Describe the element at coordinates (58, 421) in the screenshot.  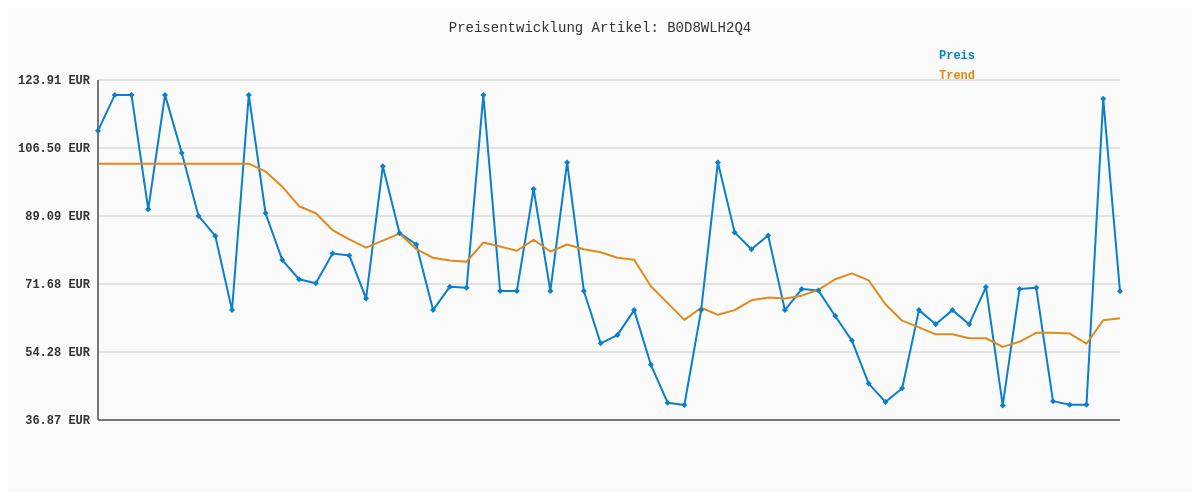
I see `y-tick-label: 36.87 EUR` at that location.